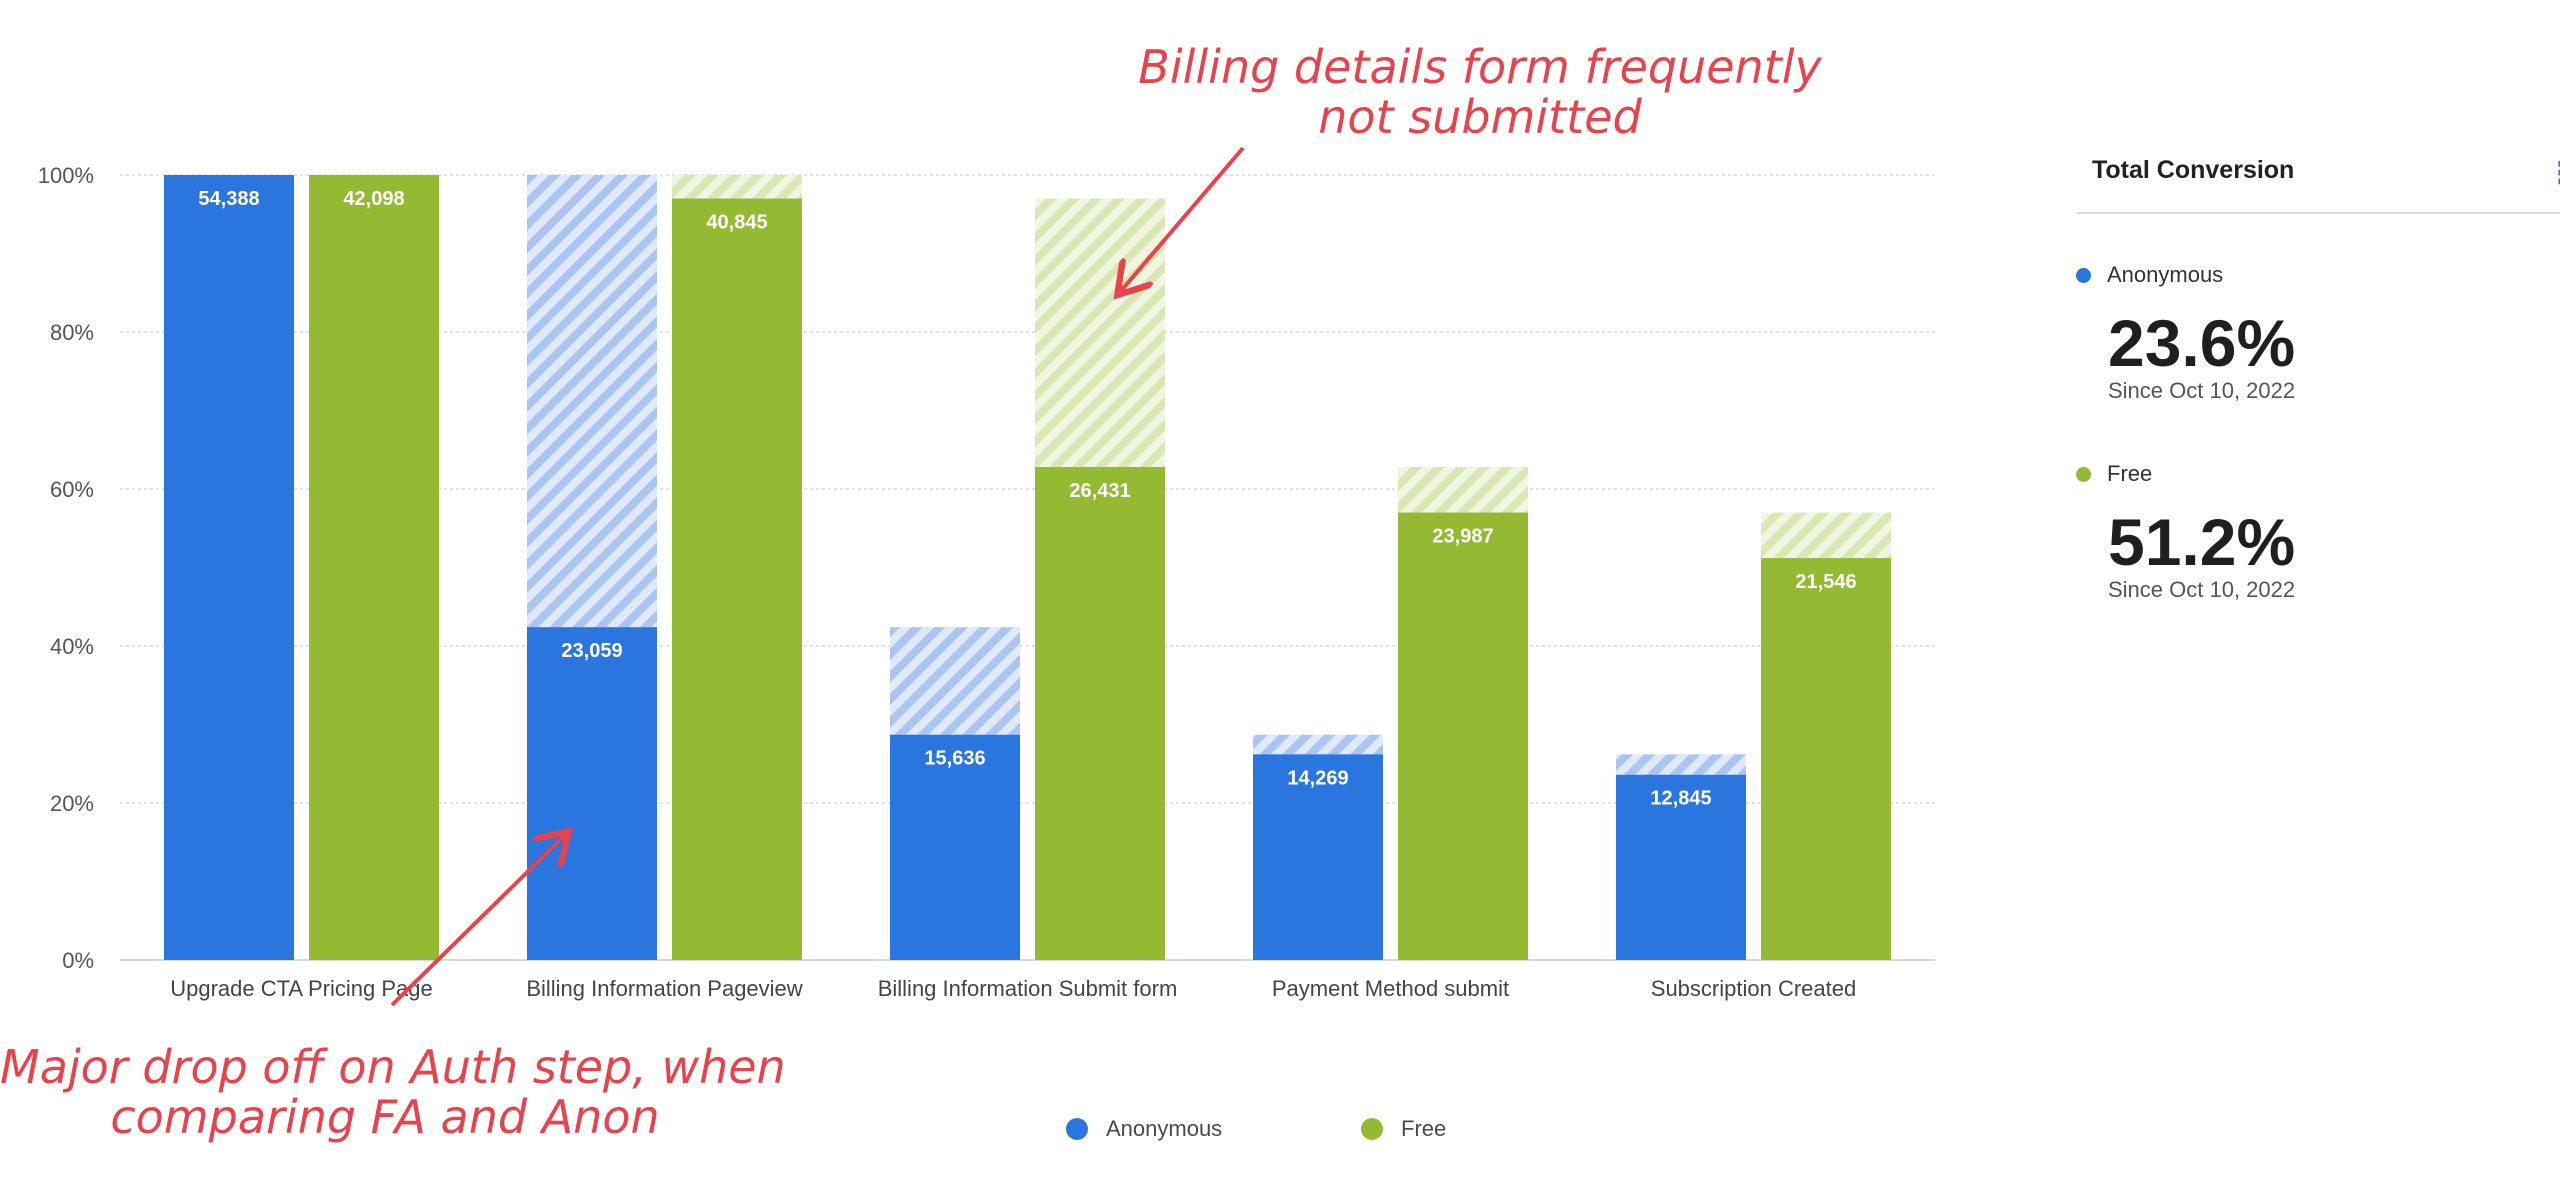 The height and width of the screenshot is (1204, 2560). I want to click on bar-value-label: 40,845, so click(736, 223).